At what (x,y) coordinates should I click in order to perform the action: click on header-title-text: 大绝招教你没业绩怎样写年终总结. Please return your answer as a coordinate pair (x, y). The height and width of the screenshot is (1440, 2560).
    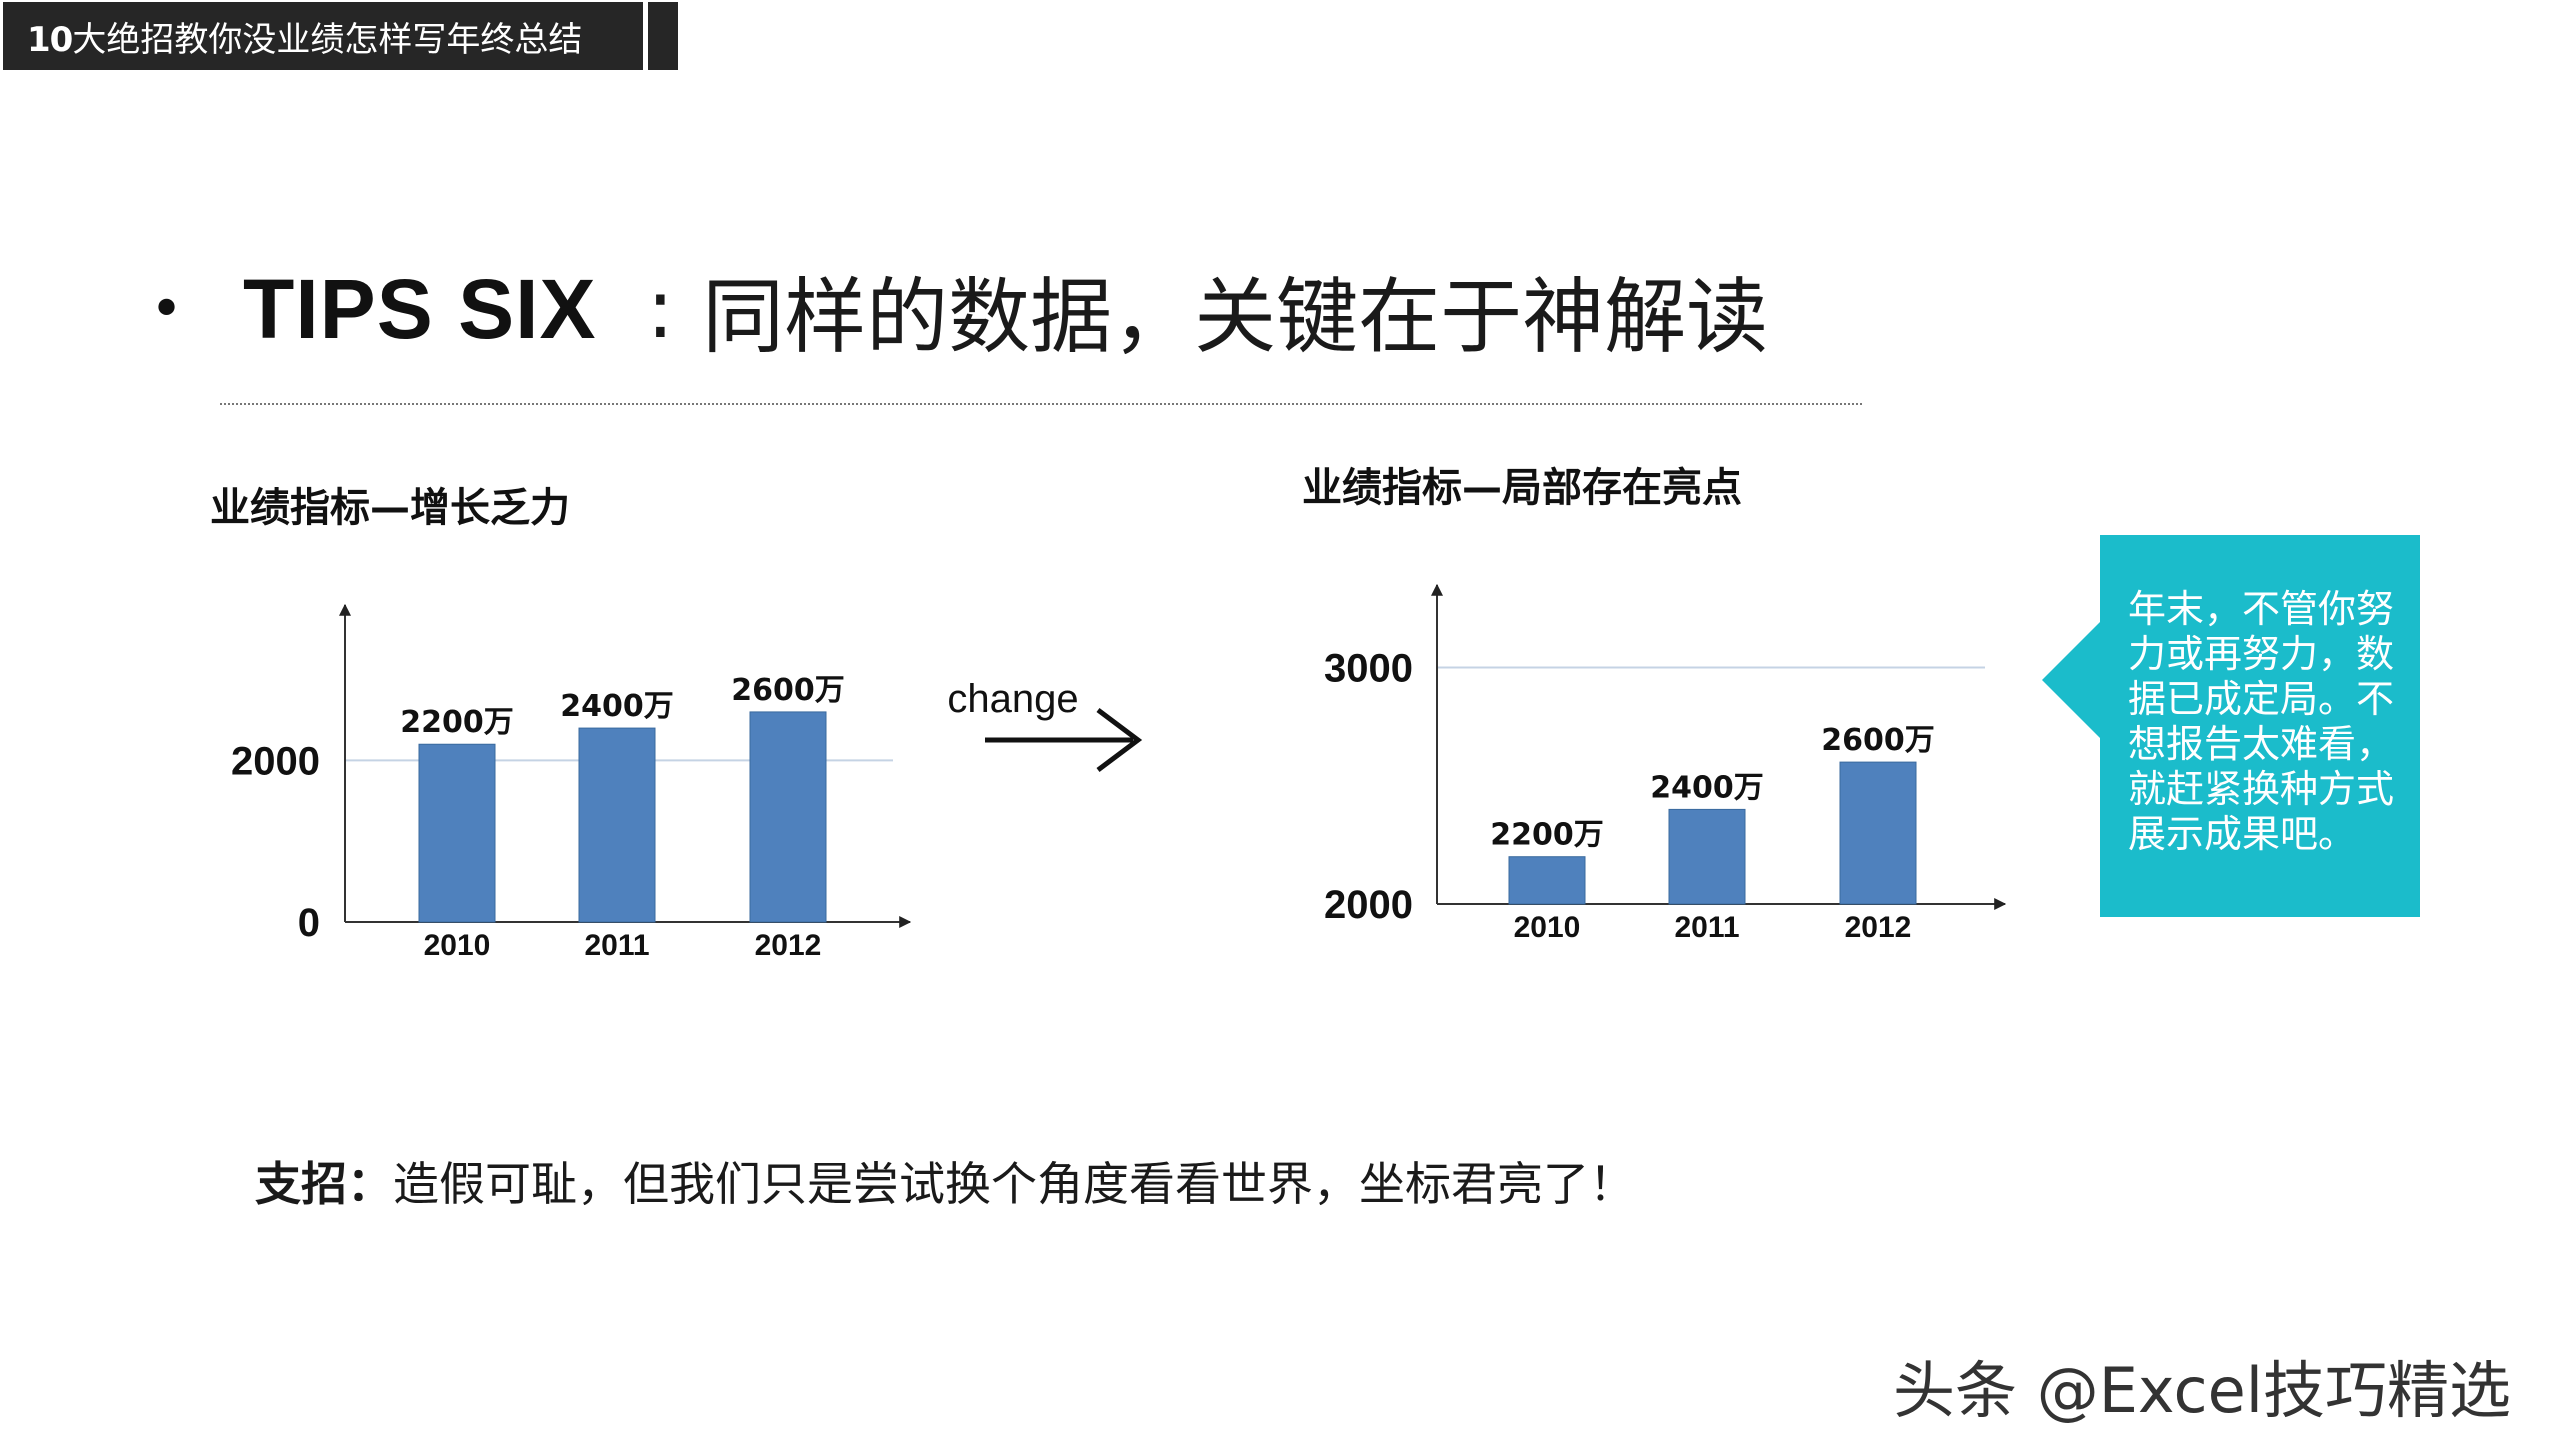
    Looking at the image, I should click on (327, 39).